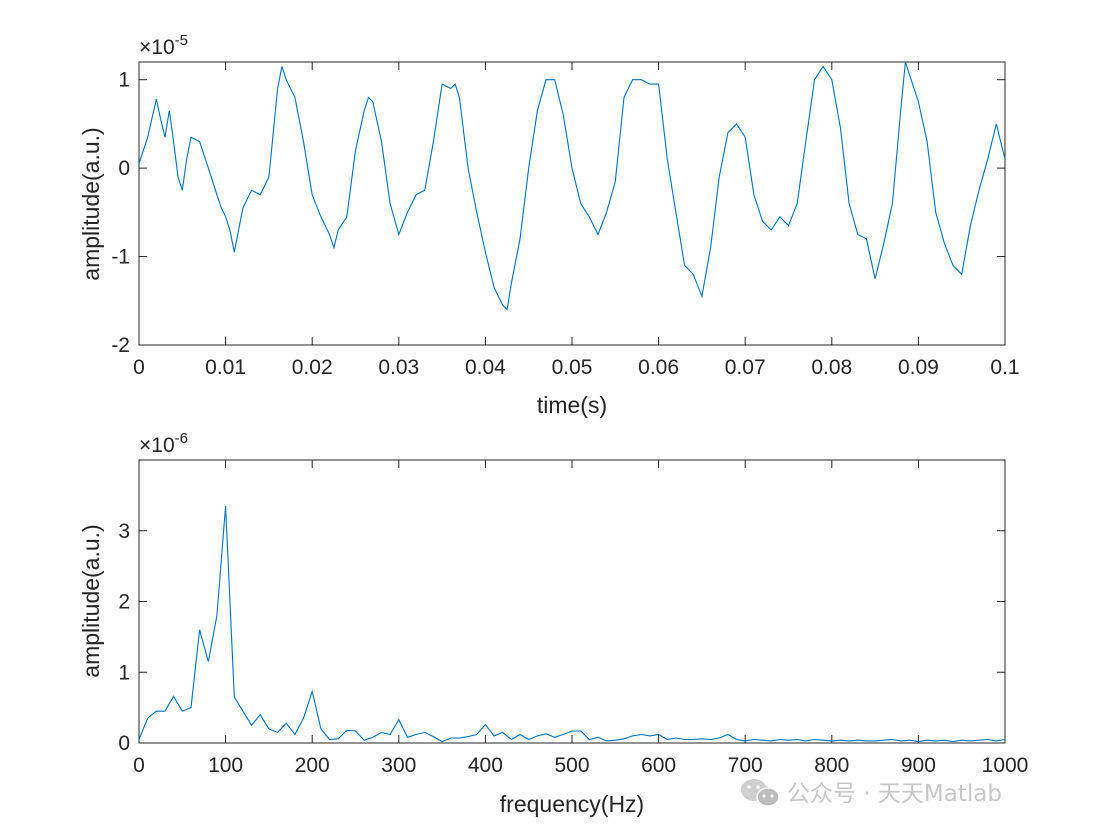  I want to click on time-domain-x-tick-label: 0.08, so click(831, 367).